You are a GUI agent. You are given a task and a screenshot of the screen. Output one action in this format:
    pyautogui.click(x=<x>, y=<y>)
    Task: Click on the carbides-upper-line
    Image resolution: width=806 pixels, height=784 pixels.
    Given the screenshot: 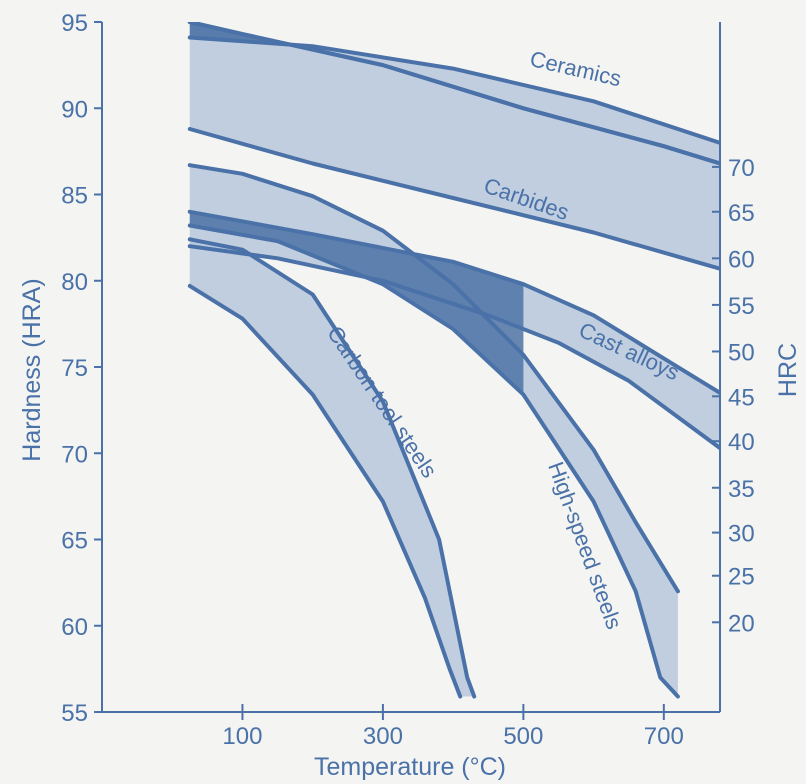 What is the action you would take?
    pyautogui.click(x=453, y=94)
    